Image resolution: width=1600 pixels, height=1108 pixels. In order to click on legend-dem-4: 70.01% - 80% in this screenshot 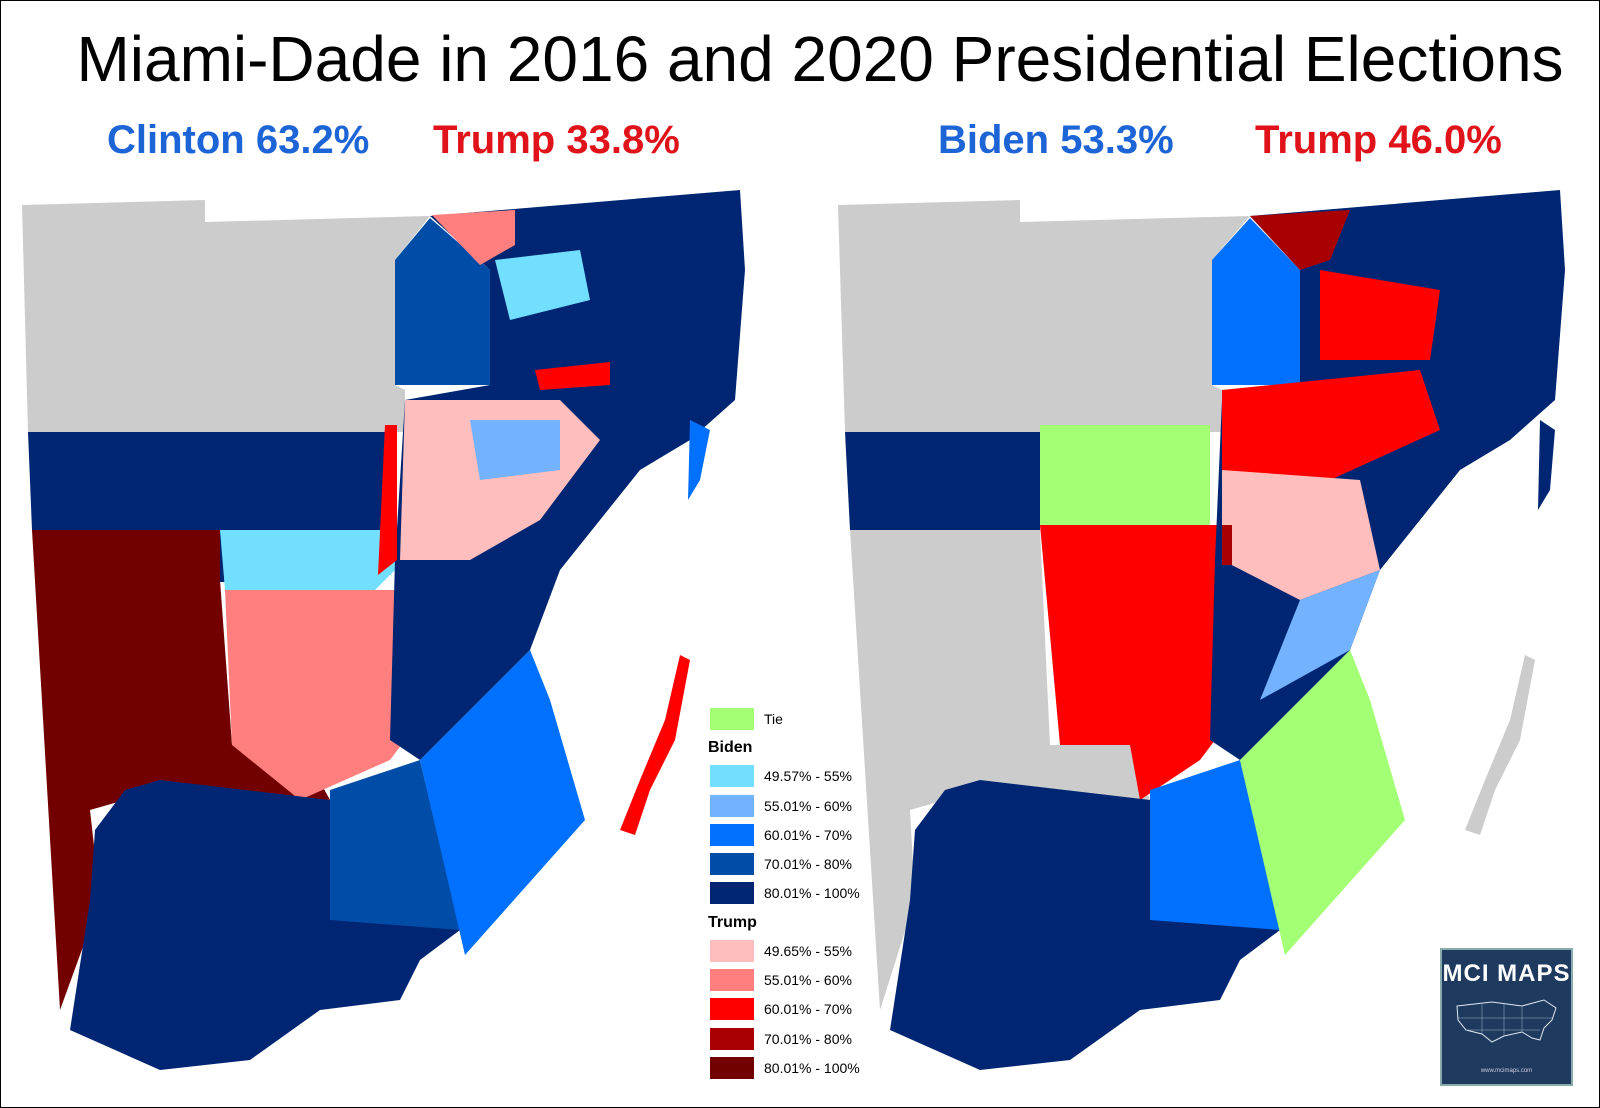, I will do `click(793, 865)`.